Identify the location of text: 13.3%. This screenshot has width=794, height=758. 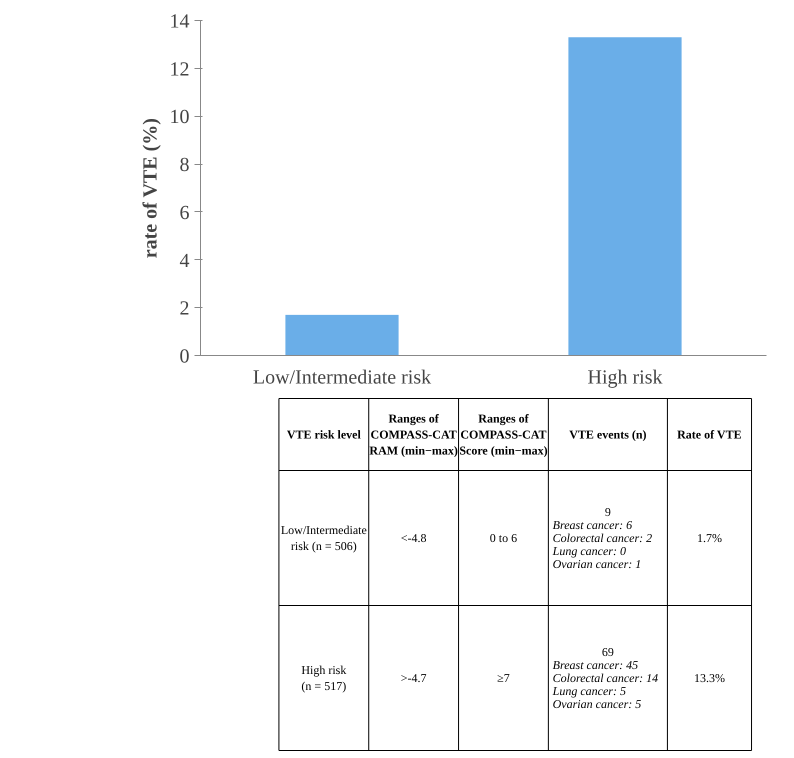
(709, 678).